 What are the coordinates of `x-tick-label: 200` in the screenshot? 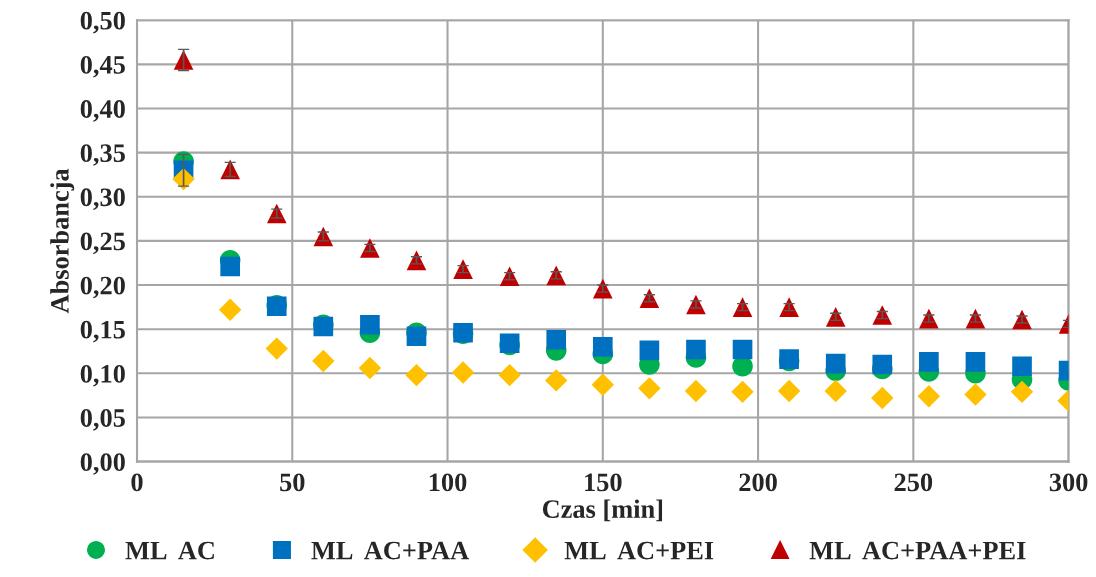 It's located at (758, 482).